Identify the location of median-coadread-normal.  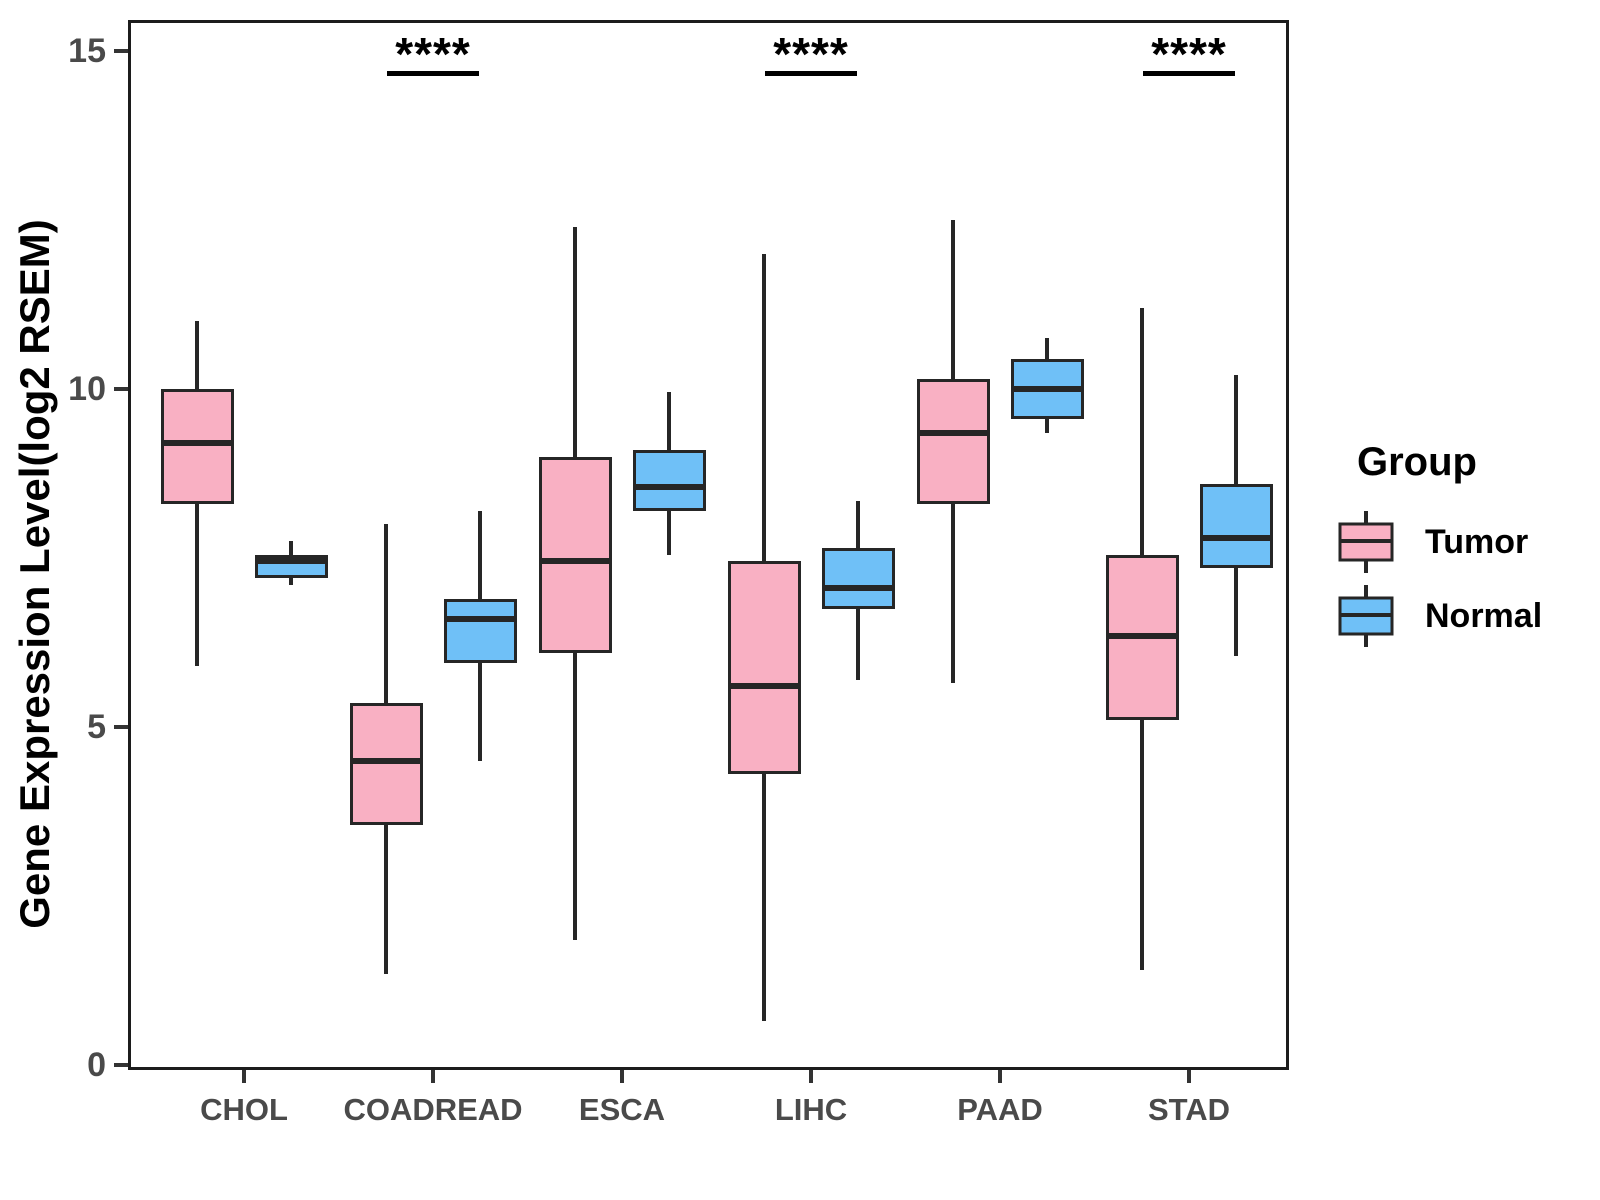
(480, 619).